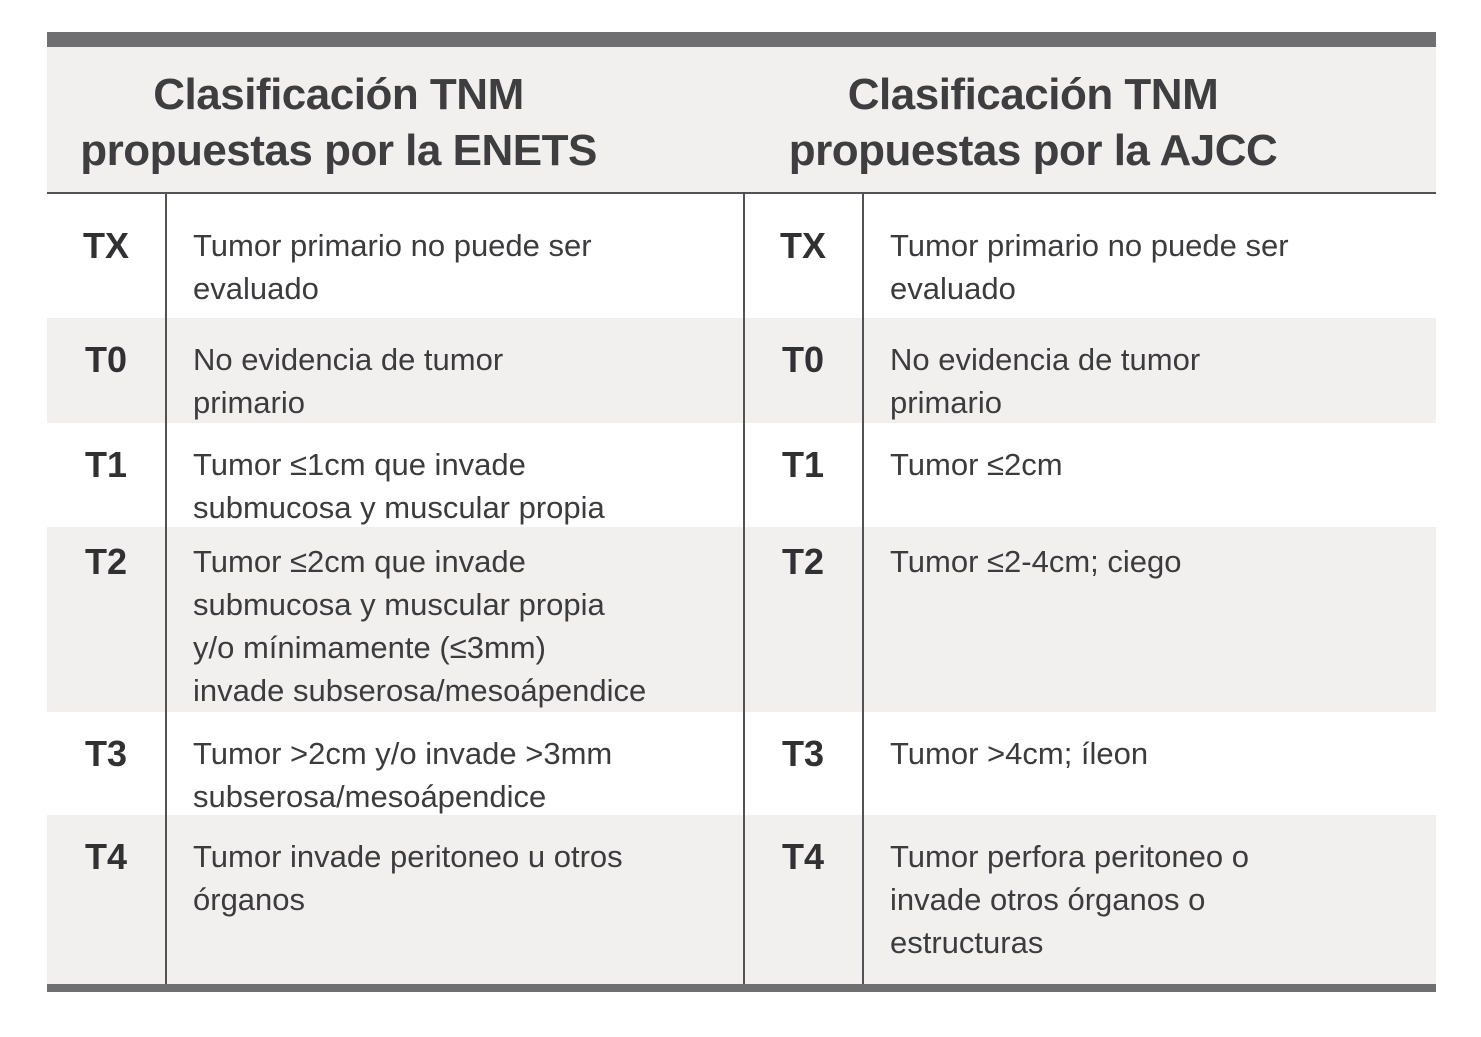 The height and width of the screenshot is (1037, 1481). I want to click on enets-row-t1-label: T1, so click(105, 464).